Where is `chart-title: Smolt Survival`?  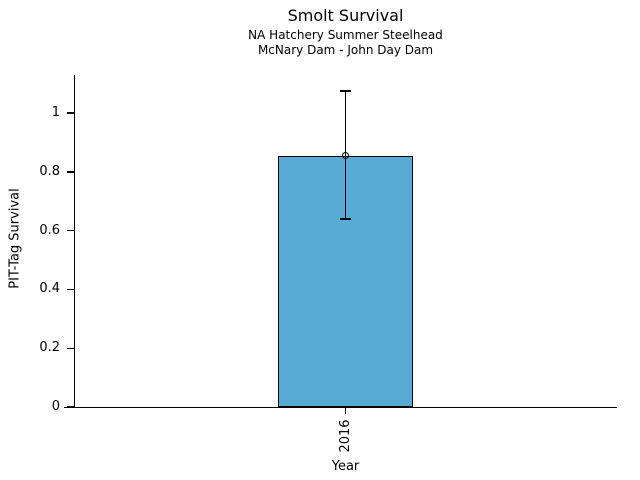 chart-title: Smolt Survival is located at coordinates (345, 15).